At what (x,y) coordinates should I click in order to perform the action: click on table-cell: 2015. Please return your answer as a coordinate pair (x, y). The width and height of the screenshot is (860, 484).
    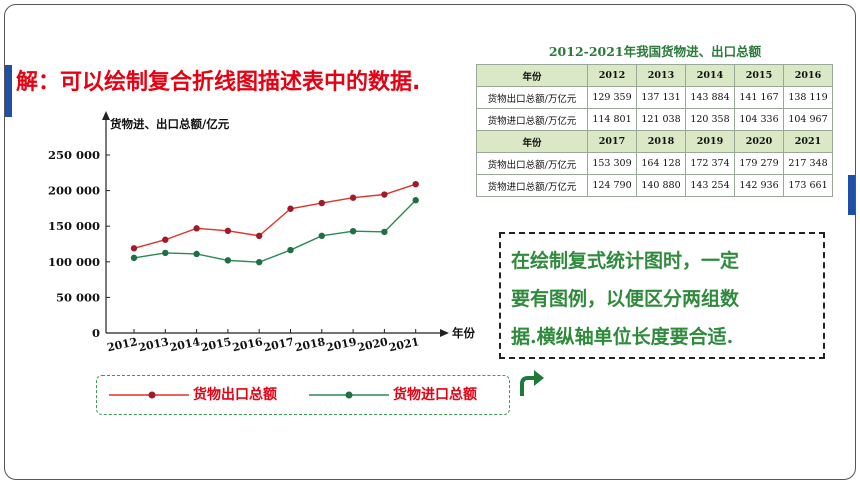
    Looking at the image, I should click on (759, 75).